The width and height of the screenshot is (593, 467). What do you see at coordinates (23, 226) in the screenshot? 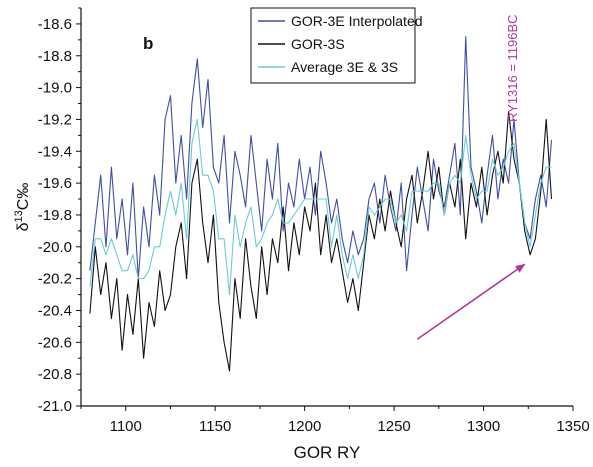
I see `y-label-delta: δ` at bounding box center [23, 226].